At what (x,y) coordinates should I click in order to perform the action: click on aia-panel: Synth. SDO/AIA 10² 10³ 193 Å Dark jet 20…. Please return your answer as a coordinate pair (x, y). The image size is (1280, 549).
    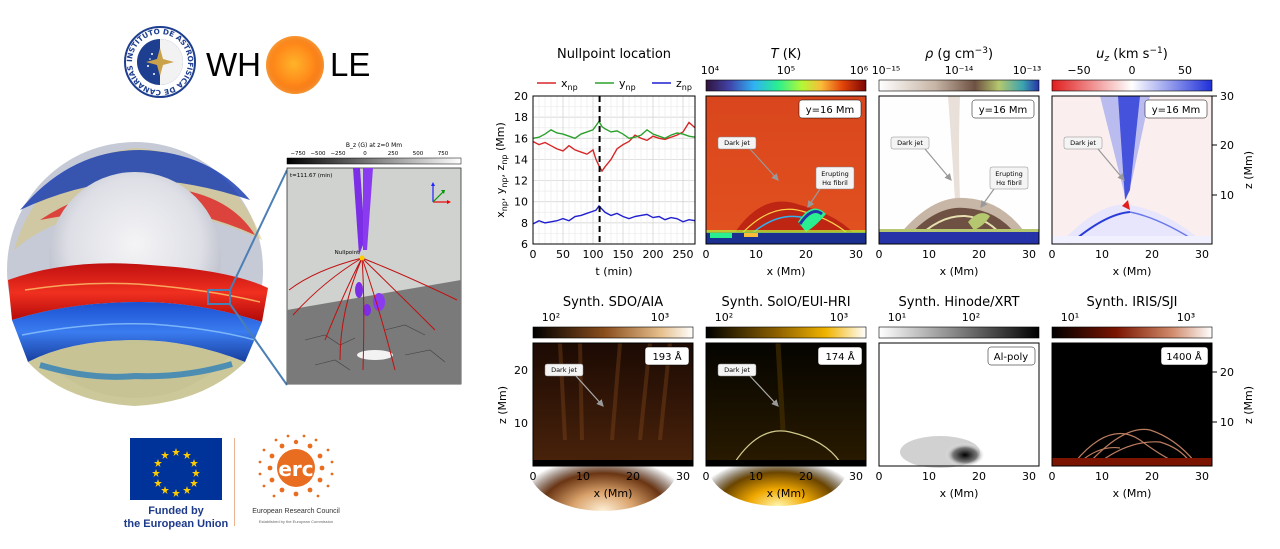
    Looking at the image, I should click on (595, 403).